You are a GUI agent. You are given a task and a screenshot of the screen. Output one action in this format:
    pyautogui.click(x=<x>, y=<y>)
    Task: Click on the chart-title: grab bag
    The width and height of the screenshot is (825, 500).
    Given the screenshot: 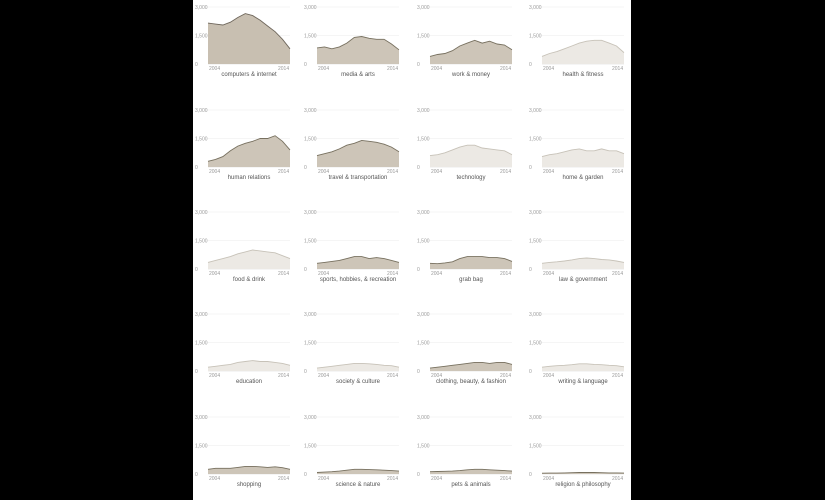 What is the action you would take?
    pyautogui.click(x=471, y=280)
    